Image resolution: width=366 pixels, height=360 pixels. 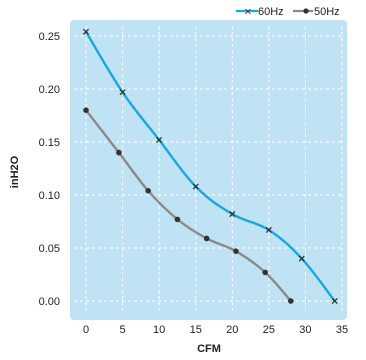 I want to click on legend-dot-marker-50hz-icon, so click(x=306, y=11).